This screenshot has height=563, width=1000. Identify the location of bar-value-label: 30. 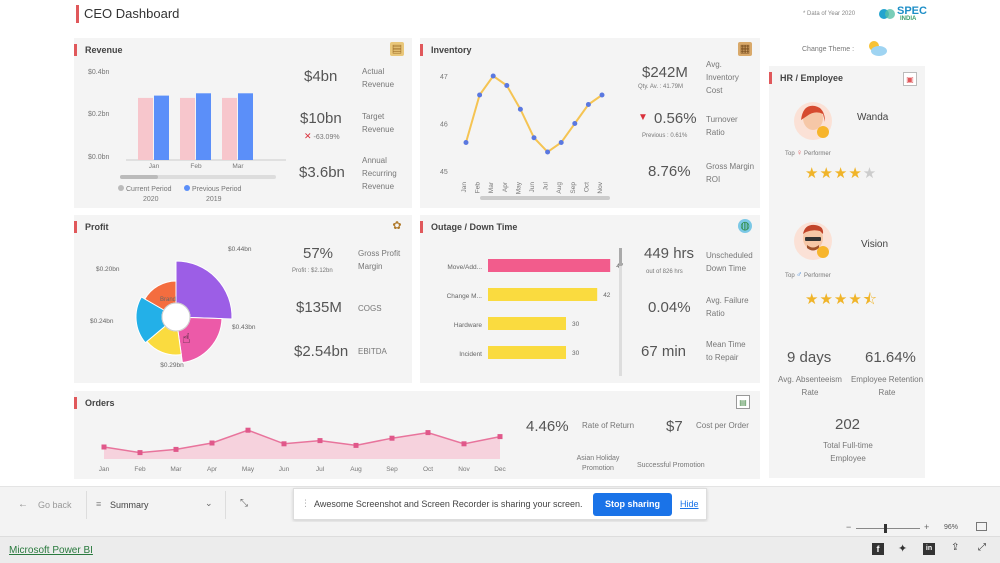
(576, 353).